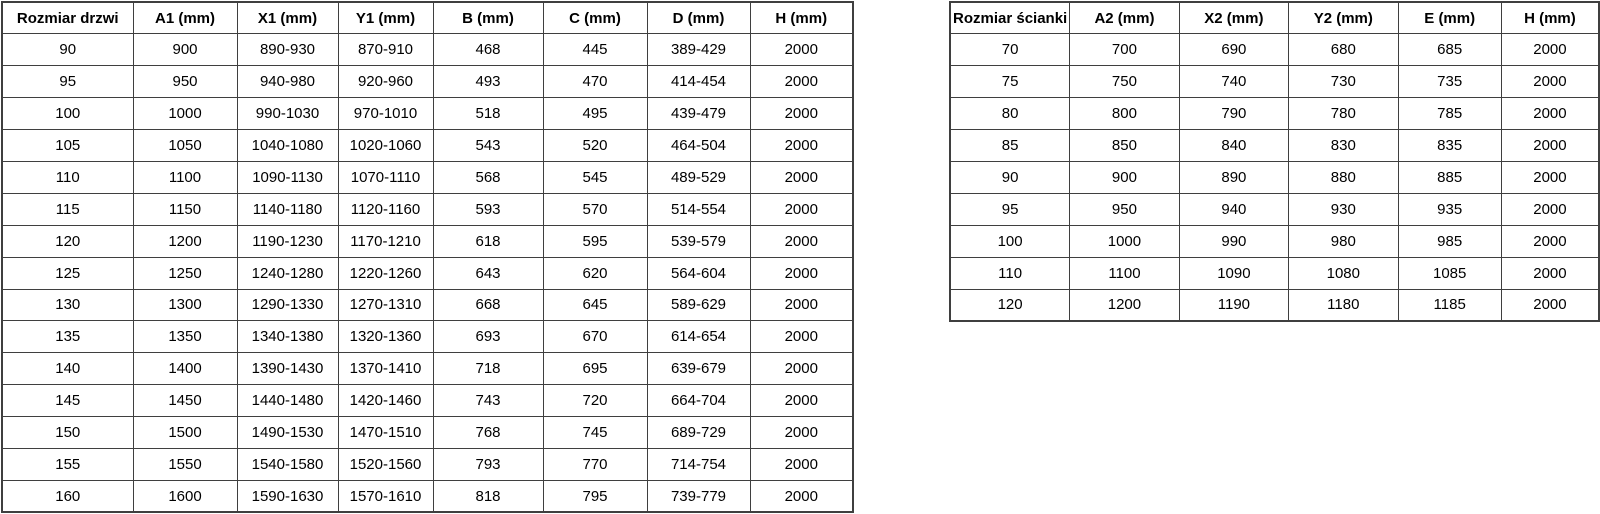 The height and width of the screenshot is (514, 1600). I want to click on table-cell: 768, so click(488, 432).